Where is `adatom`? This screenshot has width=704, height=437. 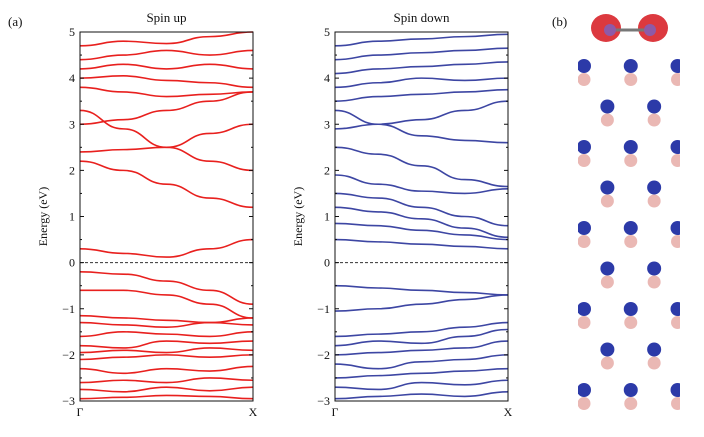
adatom is located at coordinates (650, 30).